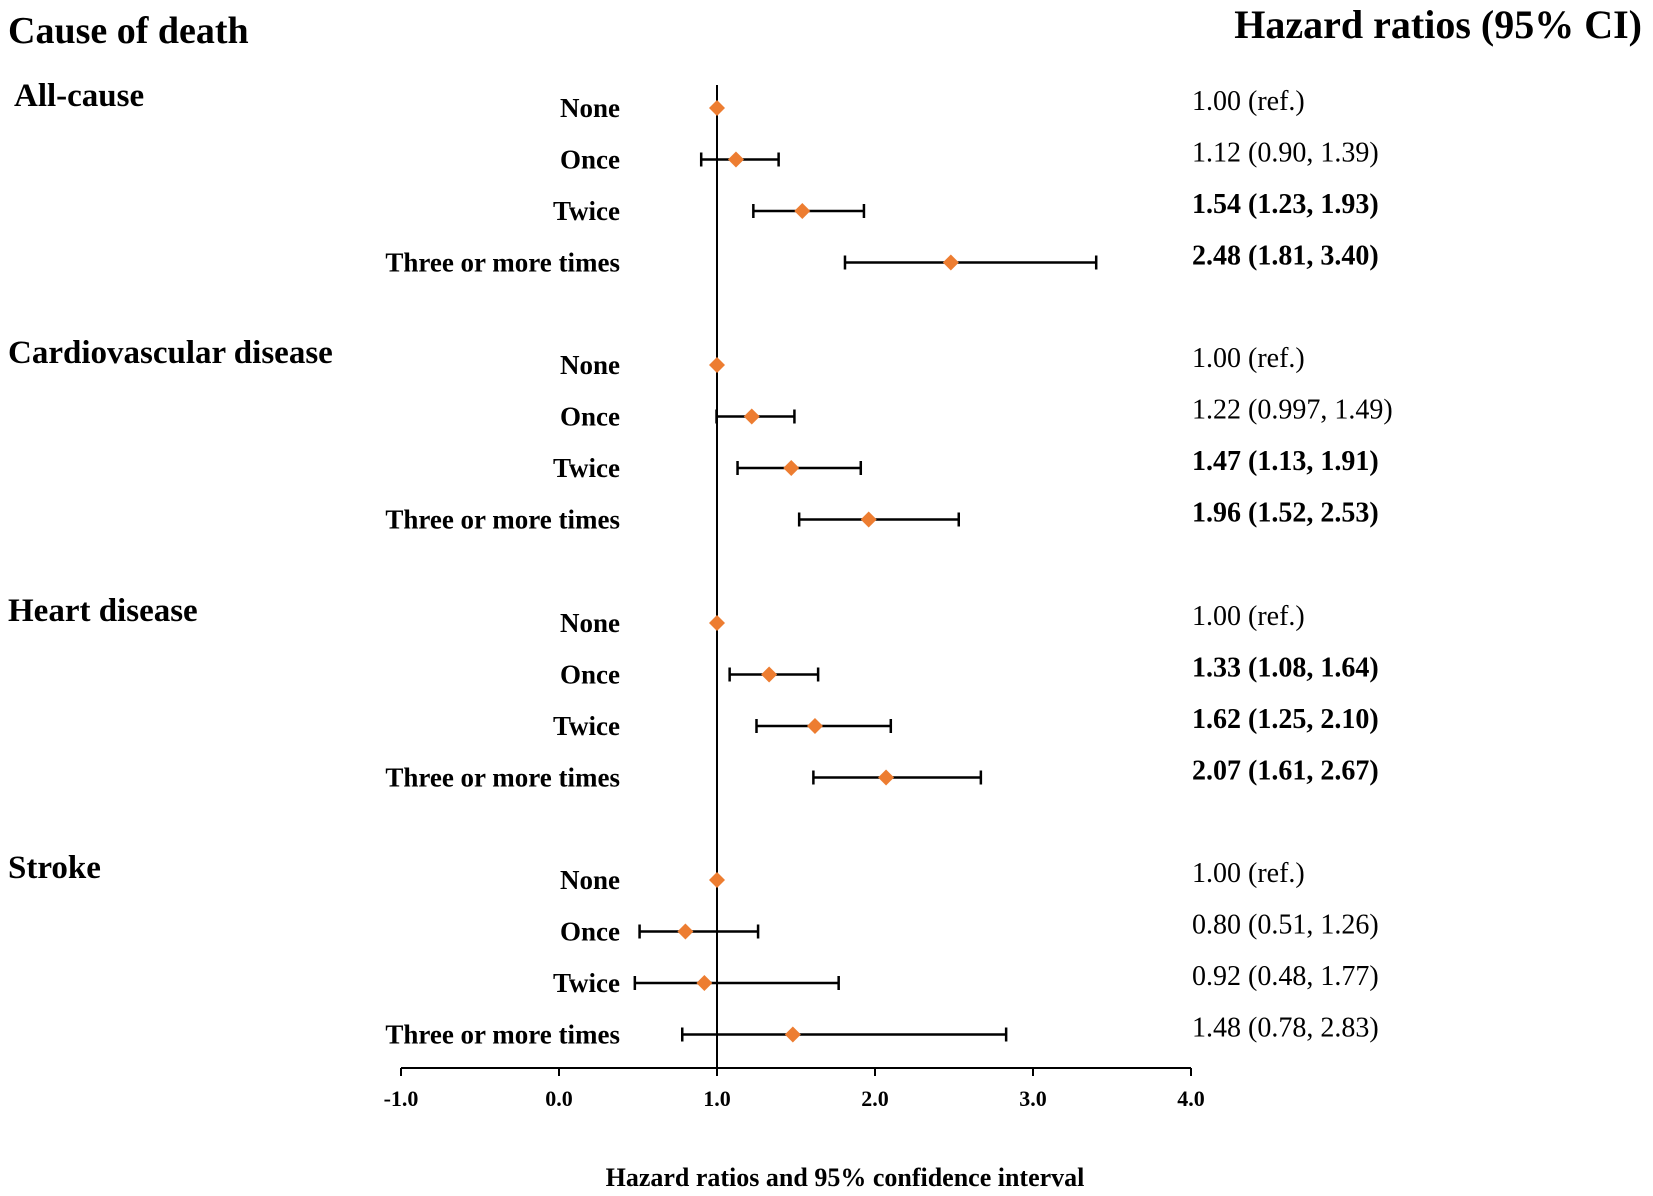  I want to click on hr-value: 1.96 (1.52, 2.53), so click(1285, 513).